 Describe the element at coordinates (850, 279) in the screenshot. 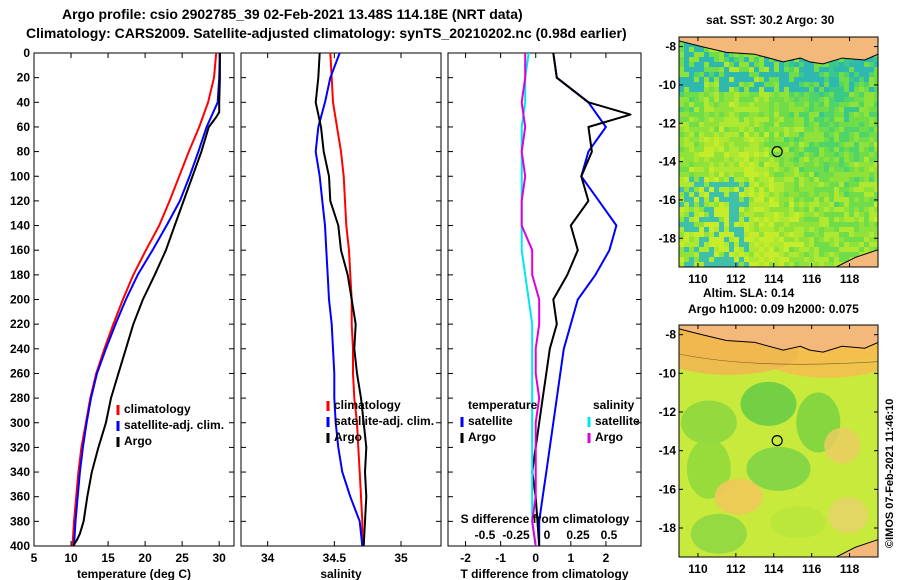

I see `map-x-tick-label: 118` at that location.